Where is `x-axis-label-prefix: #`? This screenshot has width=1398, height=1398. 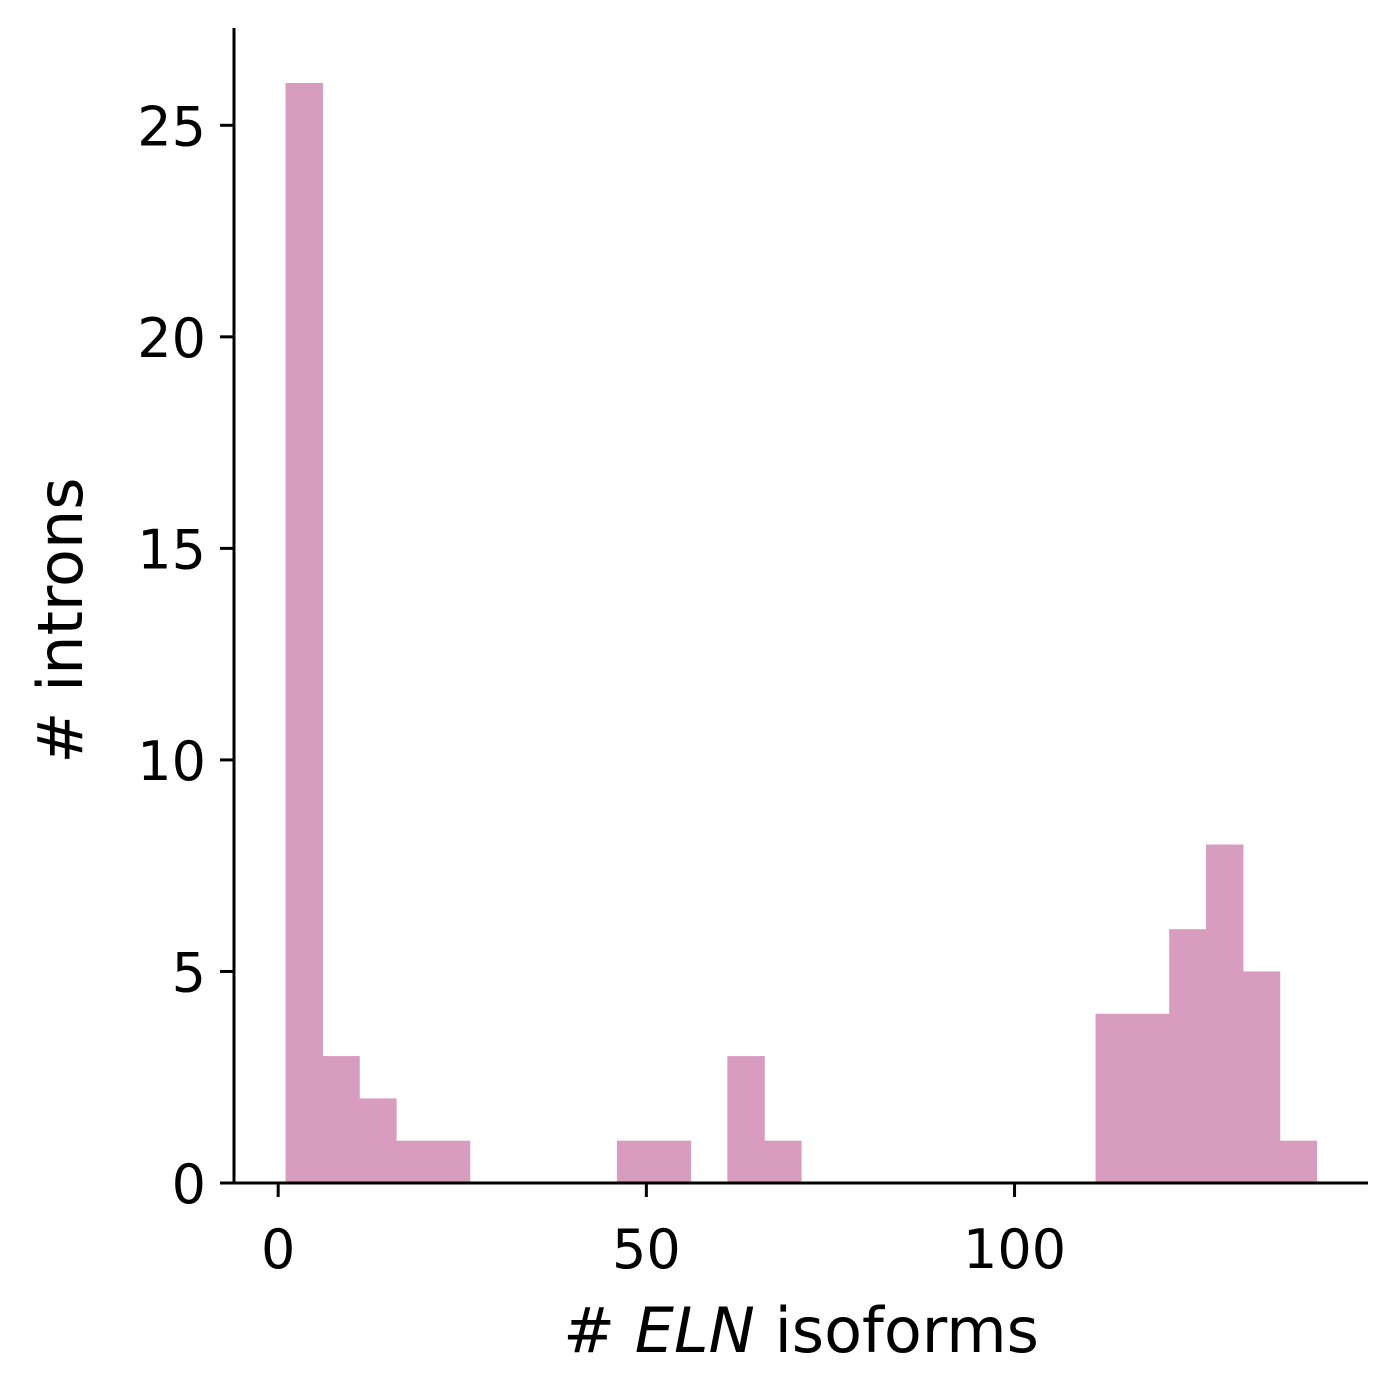 x-axis-label-prefix: # is located at coordinates (599, 1330).